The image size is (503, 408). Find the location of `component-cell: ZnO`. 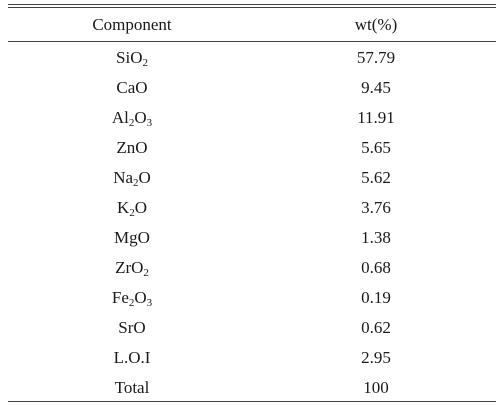

component-cell: ZnO is located at coordinates (132, 148).